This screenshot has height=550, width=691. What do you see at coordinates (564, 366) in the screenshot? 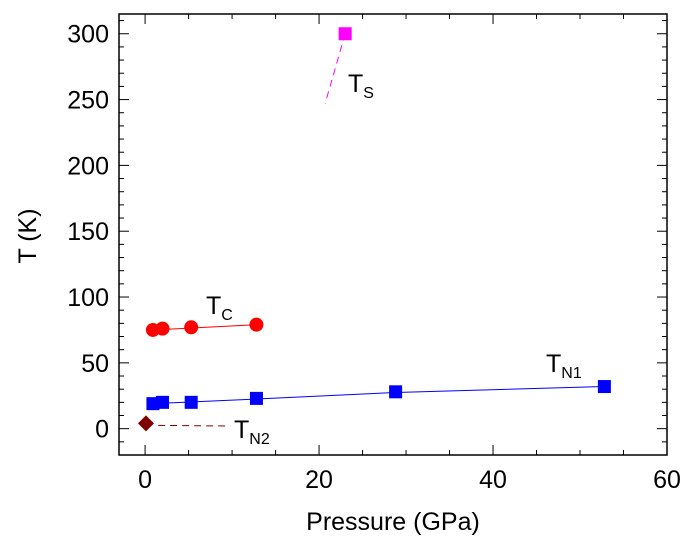
I see `series-label-tn1: TN1` at bounding box center [564, 366].